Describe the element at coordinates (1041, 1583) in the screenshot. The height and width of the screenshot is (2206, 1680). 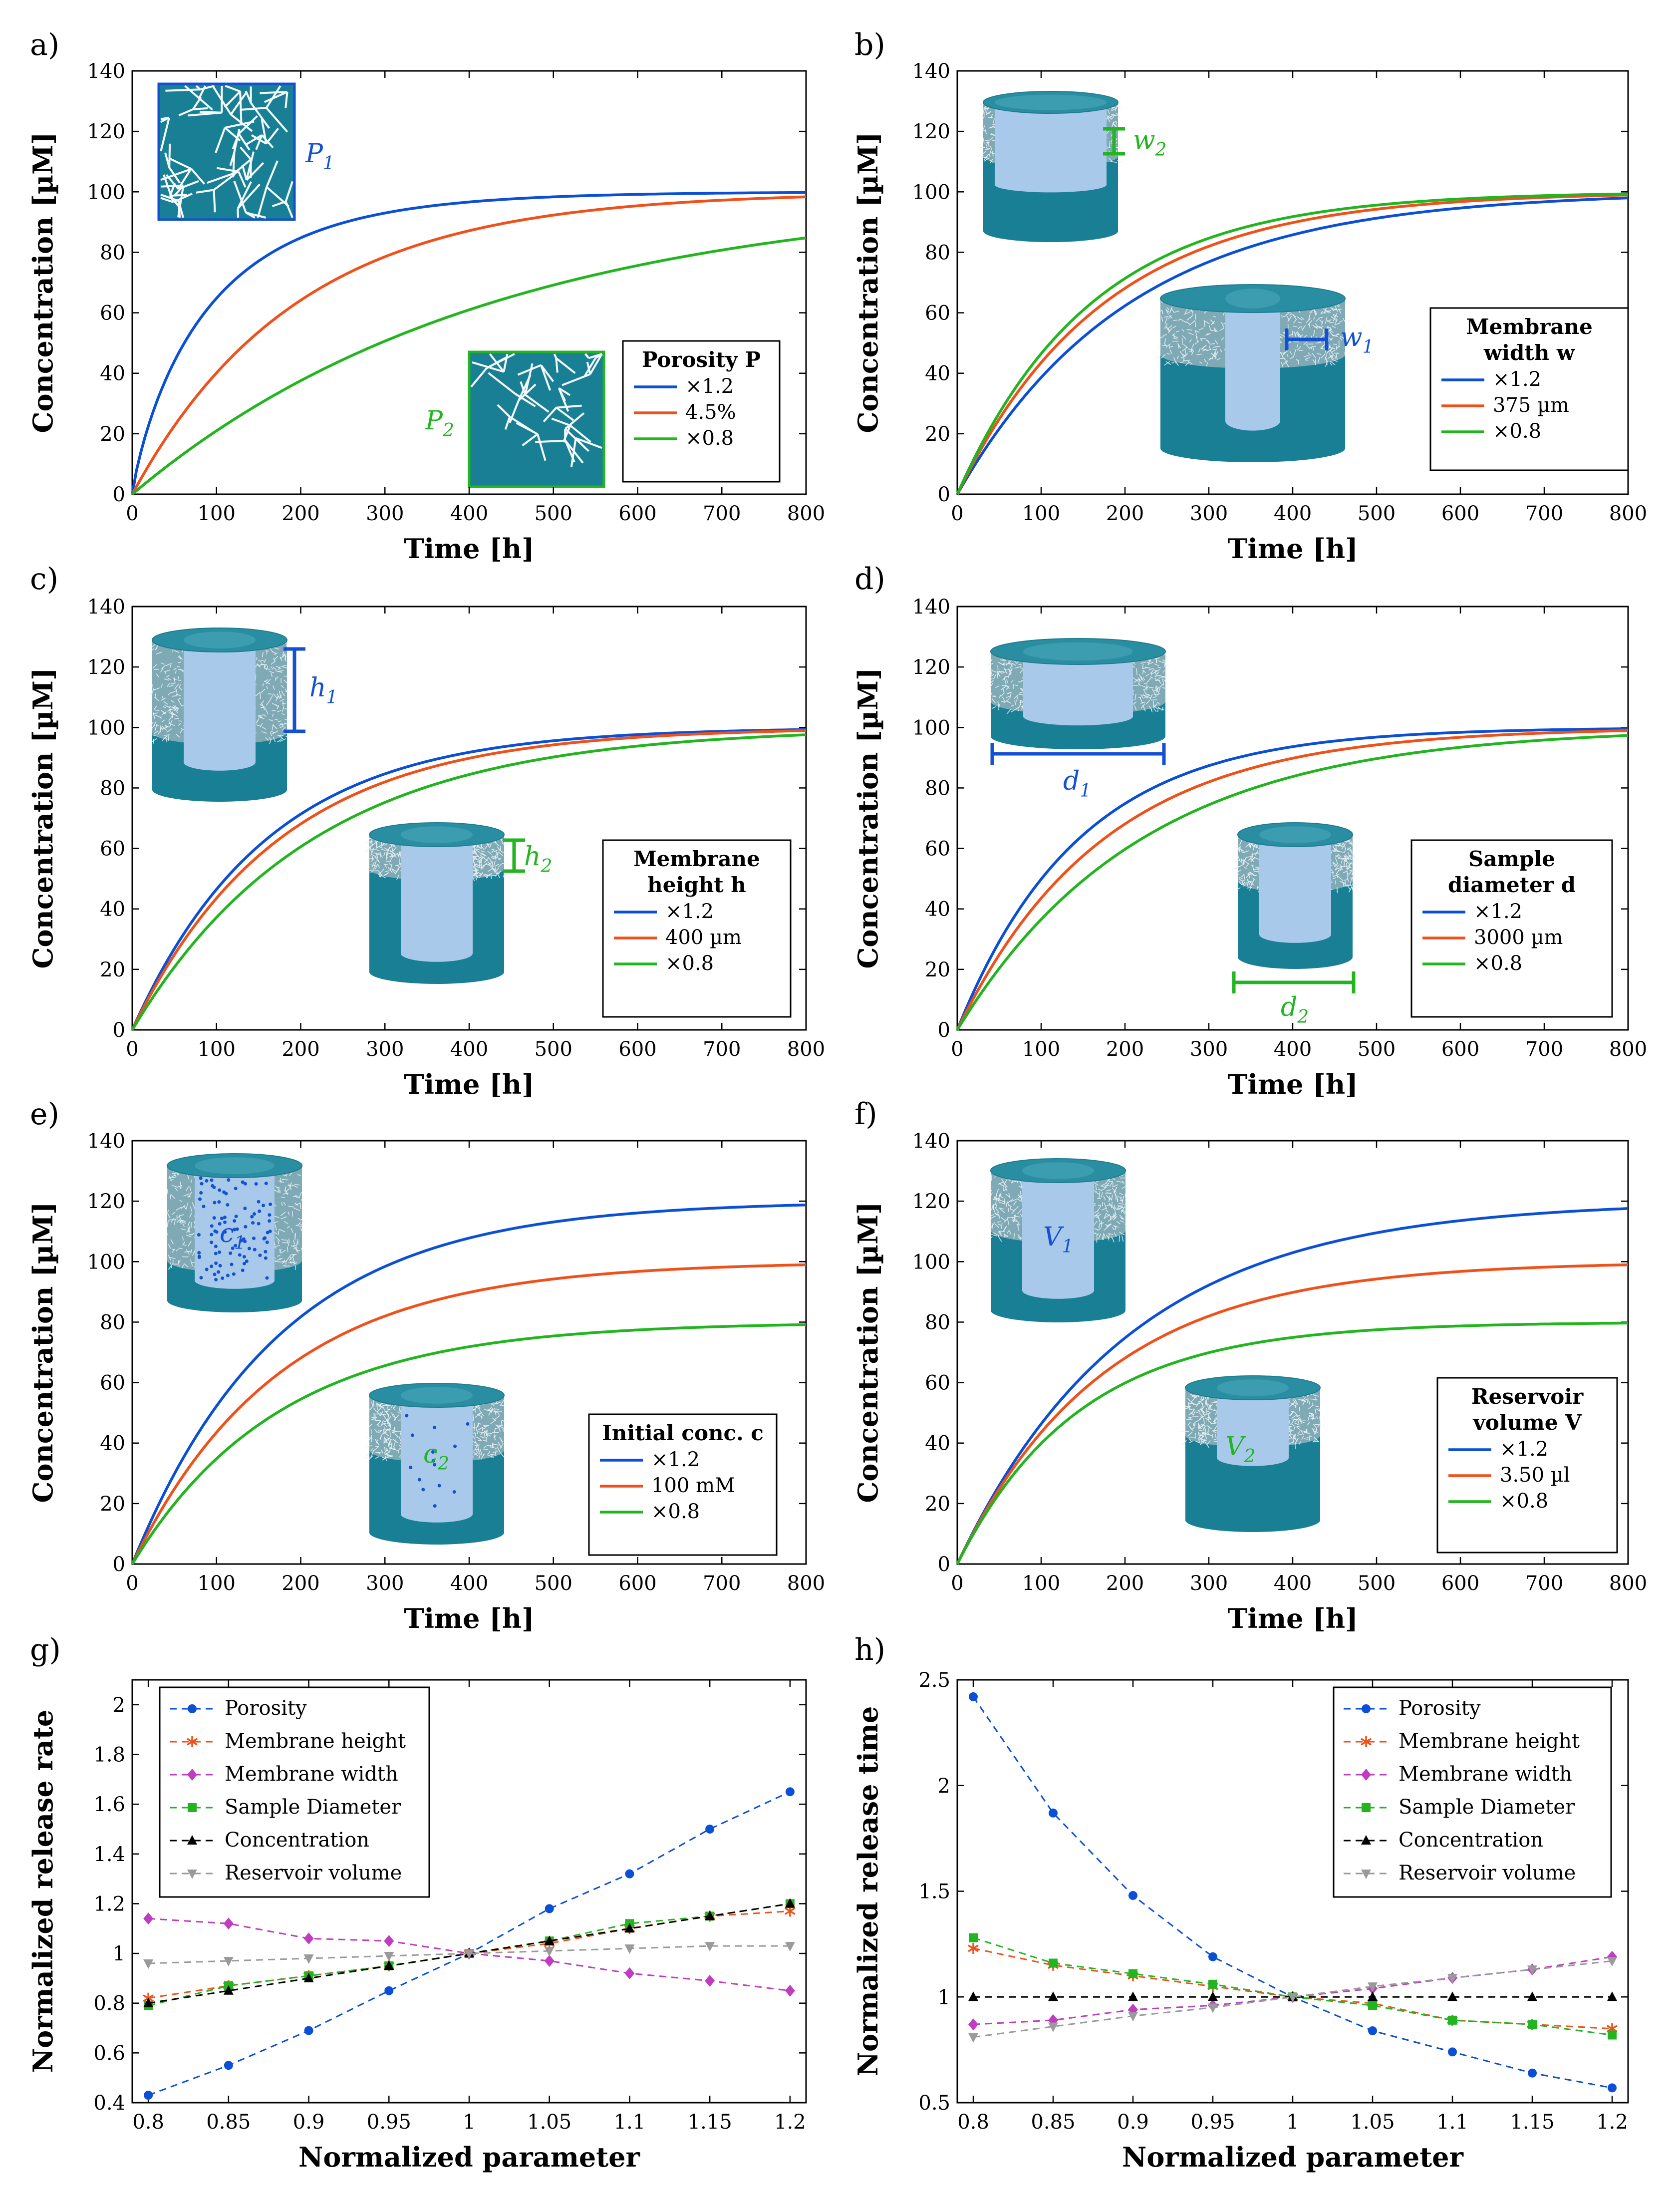
I see `x-tick-label: 100` at that location.